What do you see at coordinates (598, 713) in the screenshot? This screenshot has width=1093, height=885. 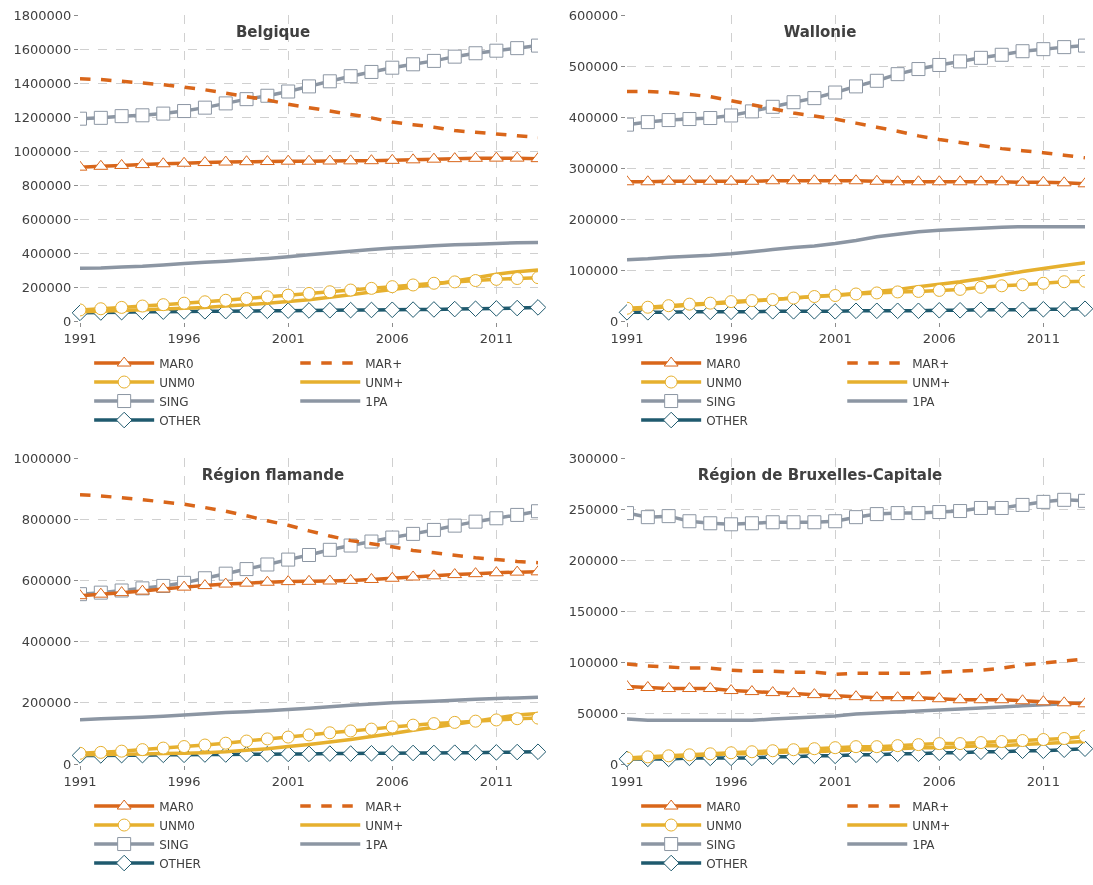 I see `y-tick-label: 50000` at bounding box center [598, 713].